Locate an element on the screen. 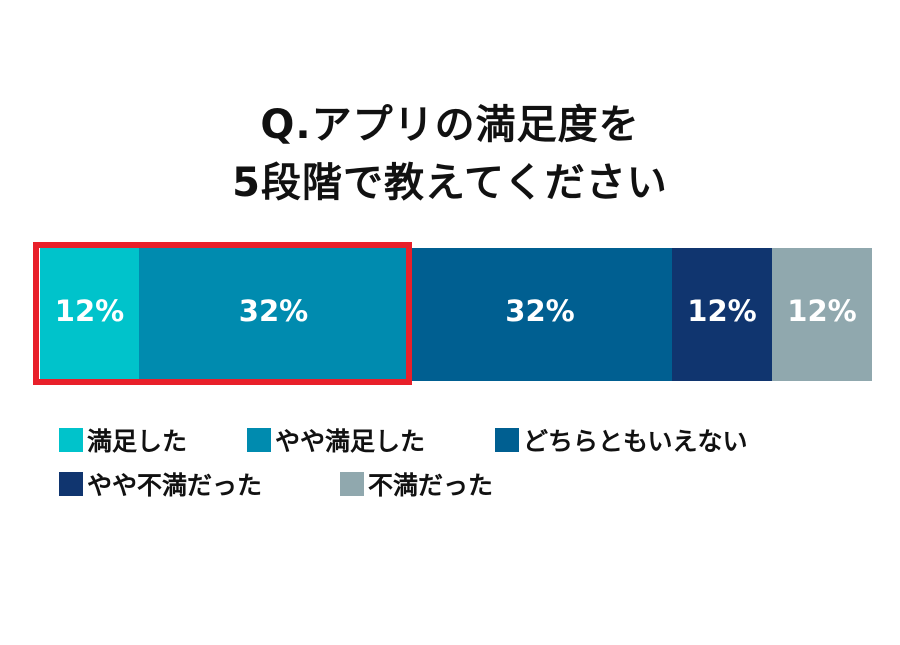  bar-segment-neutral: 32% is located at coordinates (540, 314).